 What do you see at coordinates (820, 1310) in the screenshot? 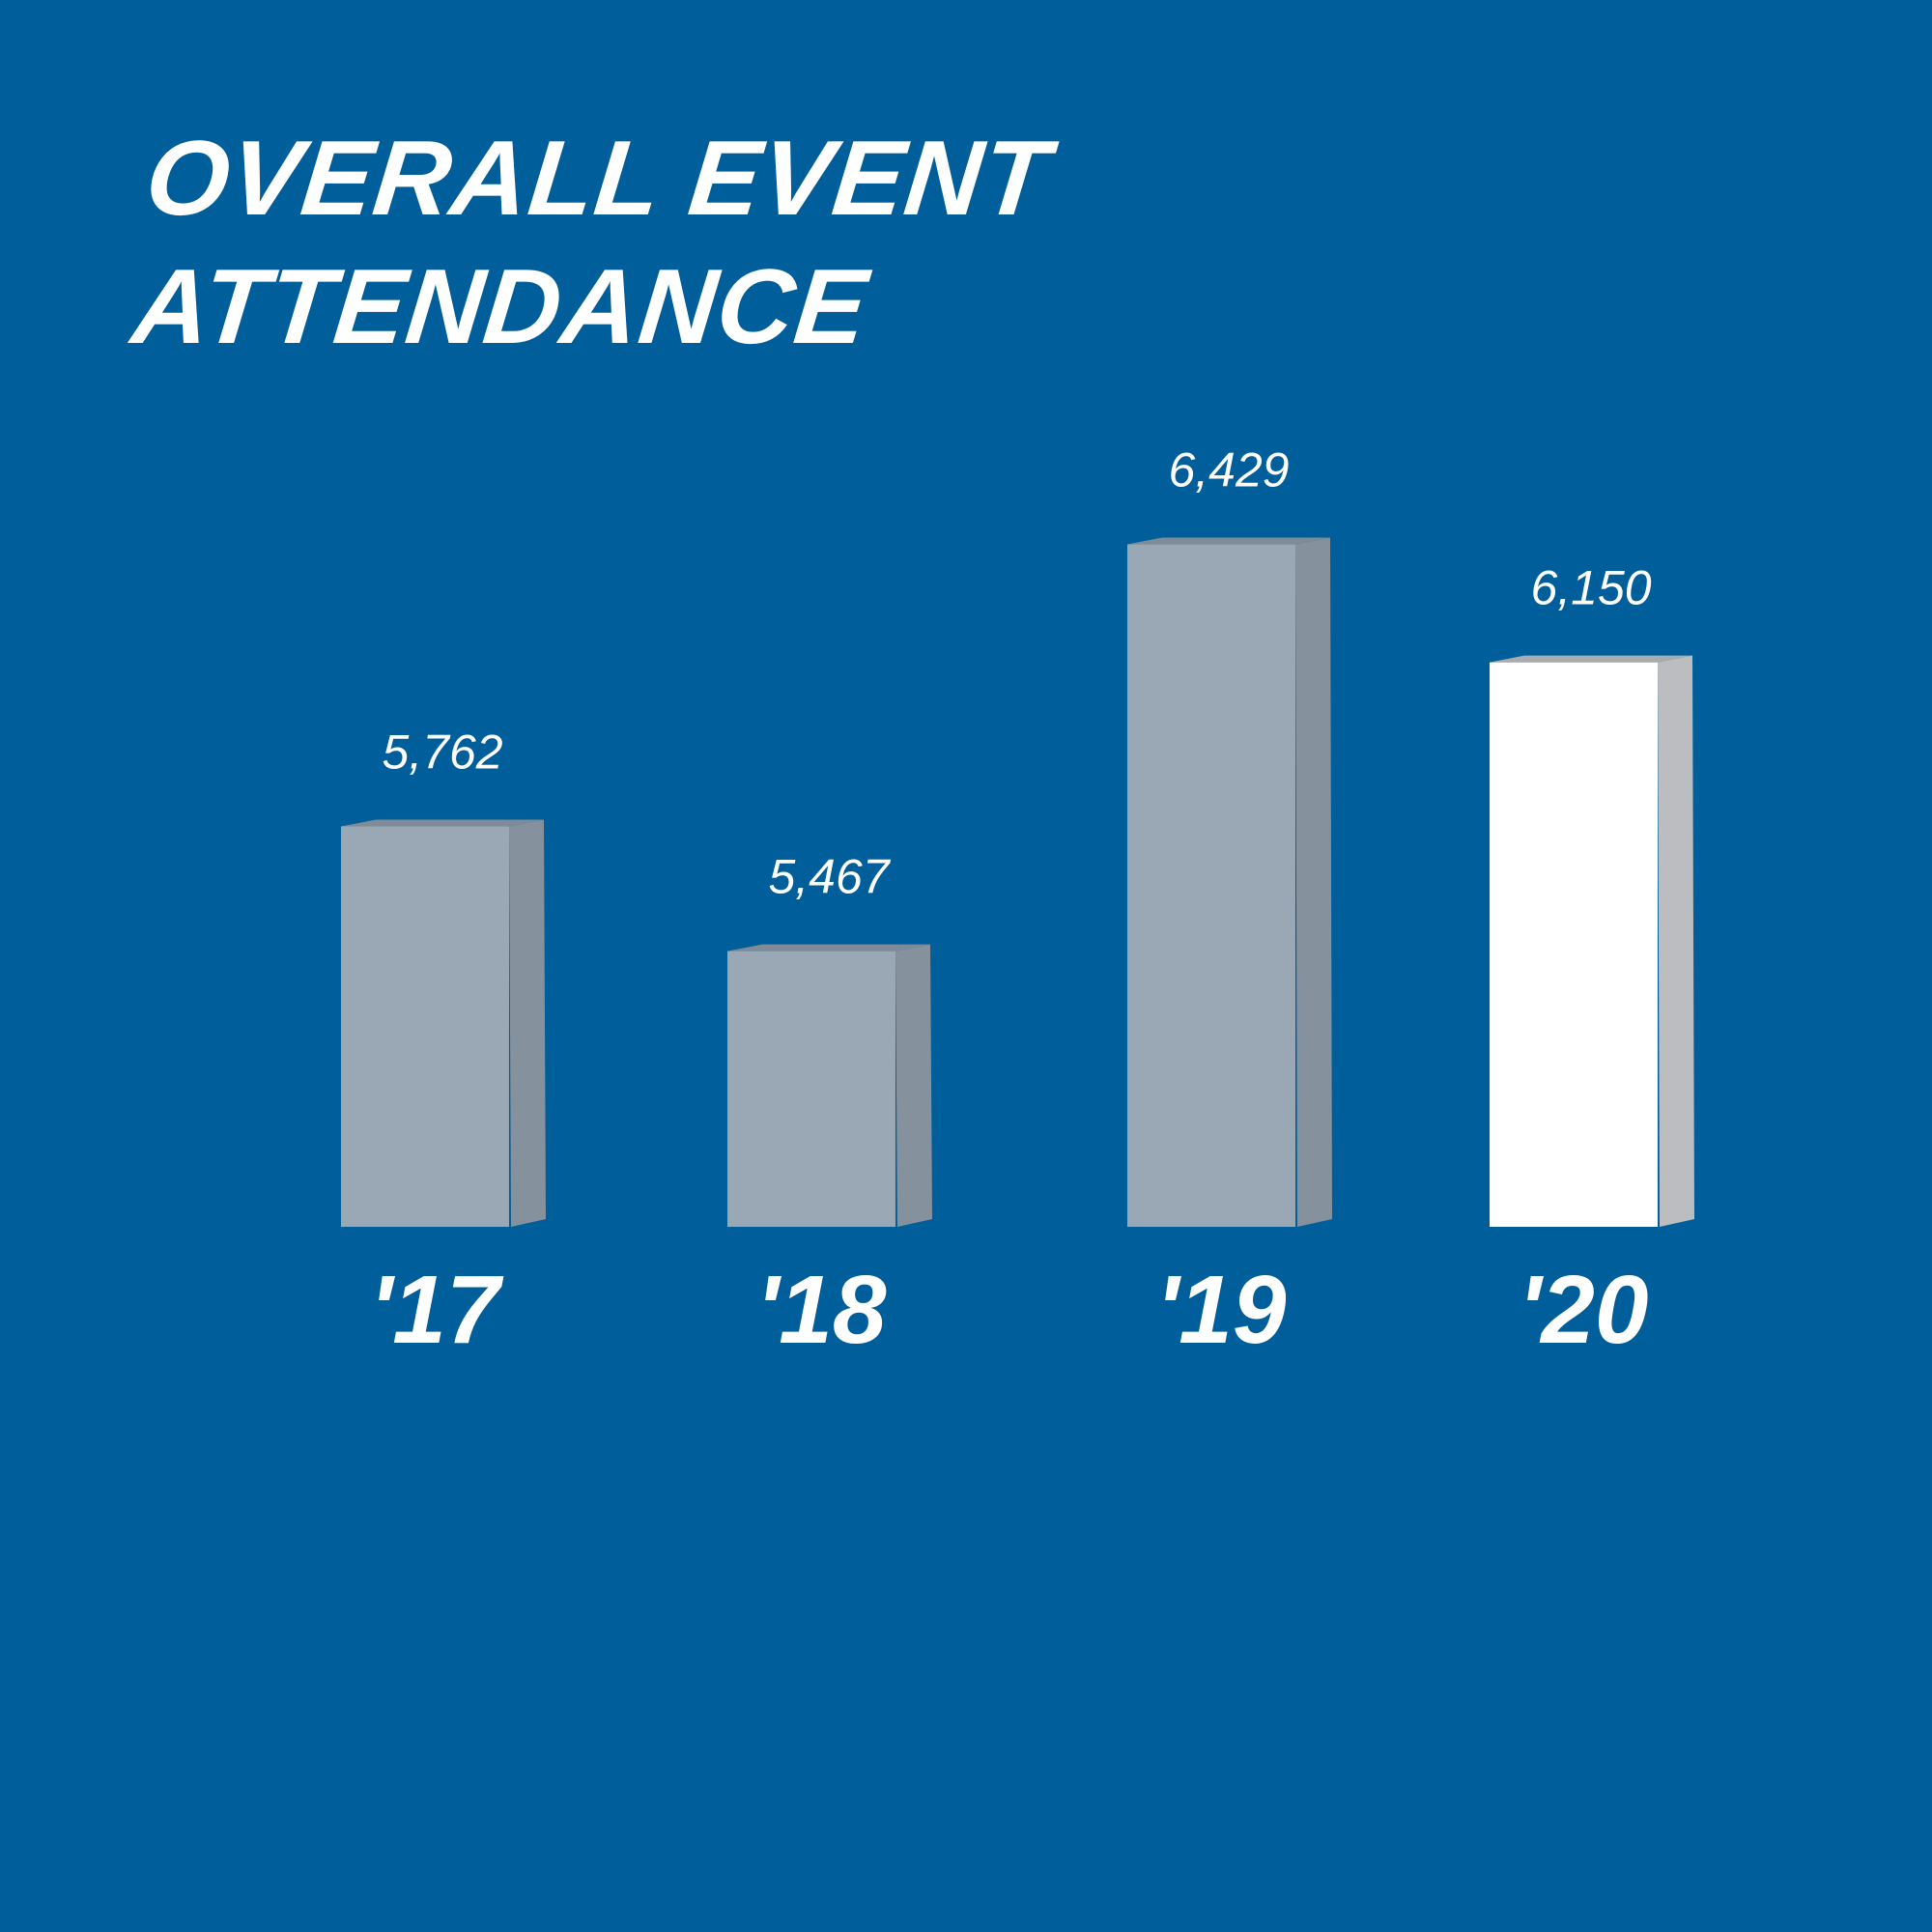
I see `category-label: '18` at bounding box center [820, 1310].